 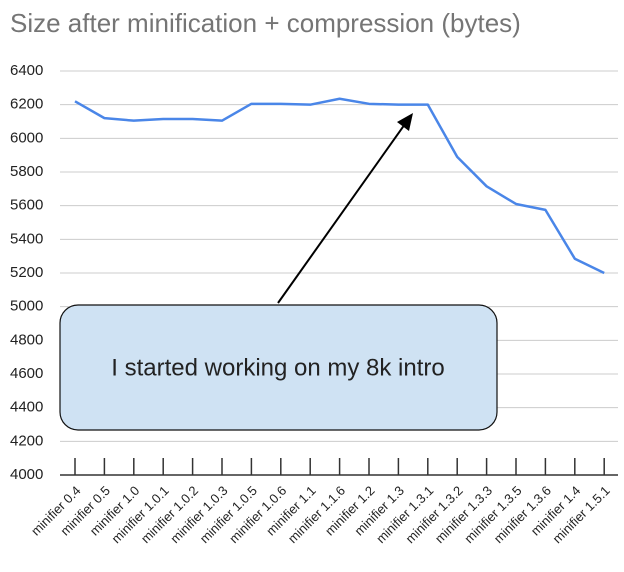 What do you see at coordinates (341, 213) in the screenshot?
I see `annotation-arrow` at bounding box center [341, 213].